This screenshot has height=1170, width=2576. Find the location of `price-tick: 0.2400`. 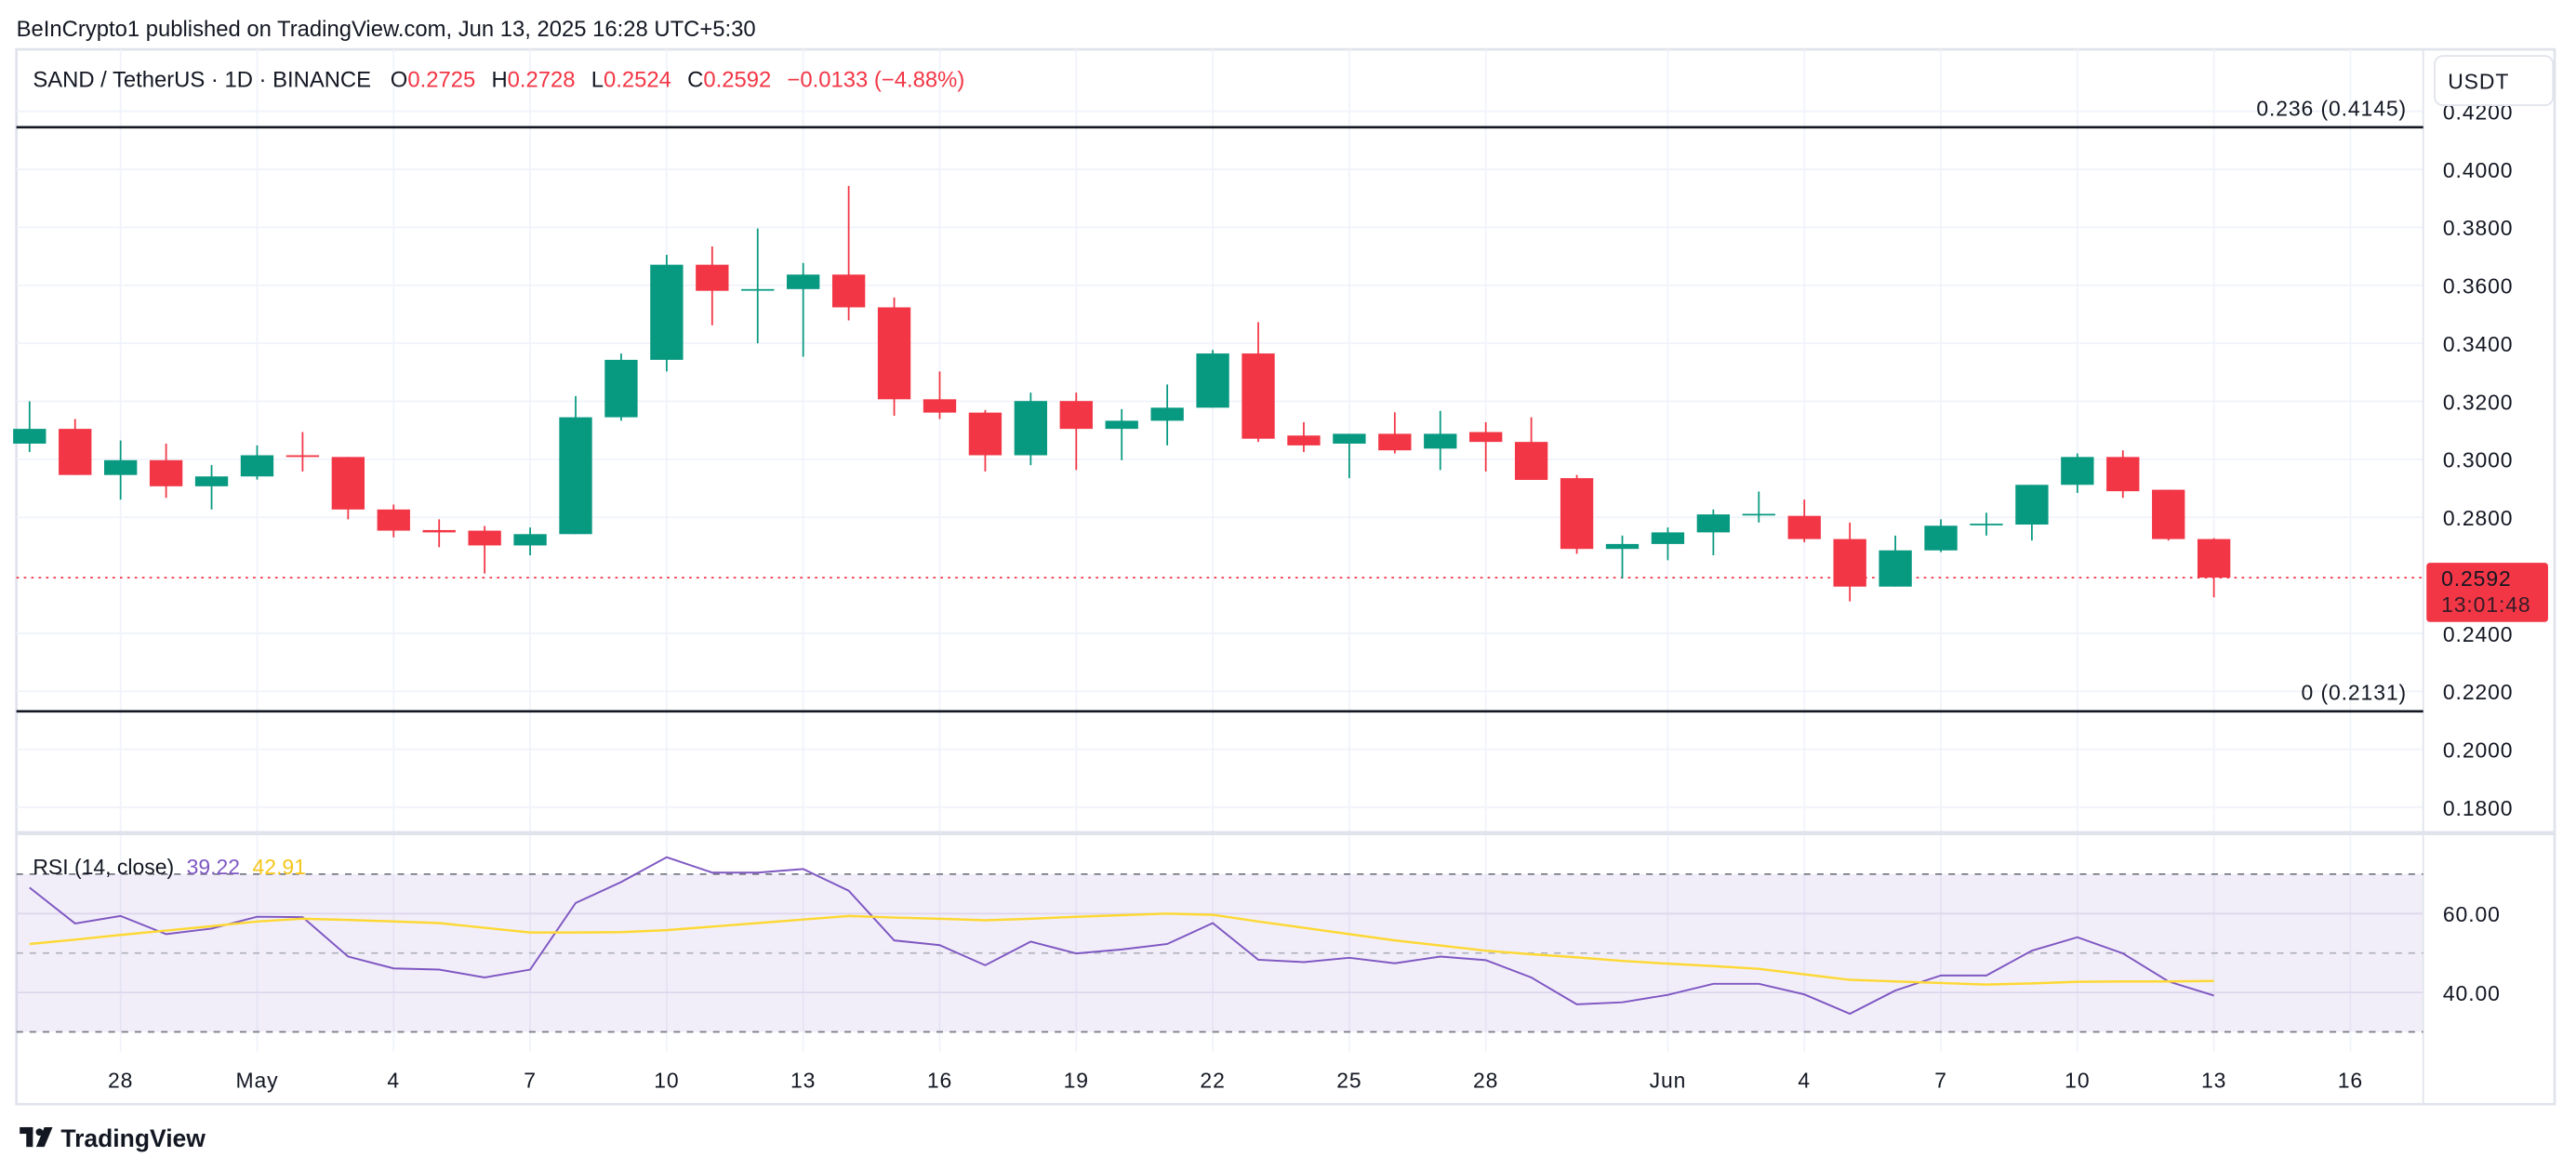

price-tick: 0.2400 is located at coordinates (2478, 634).